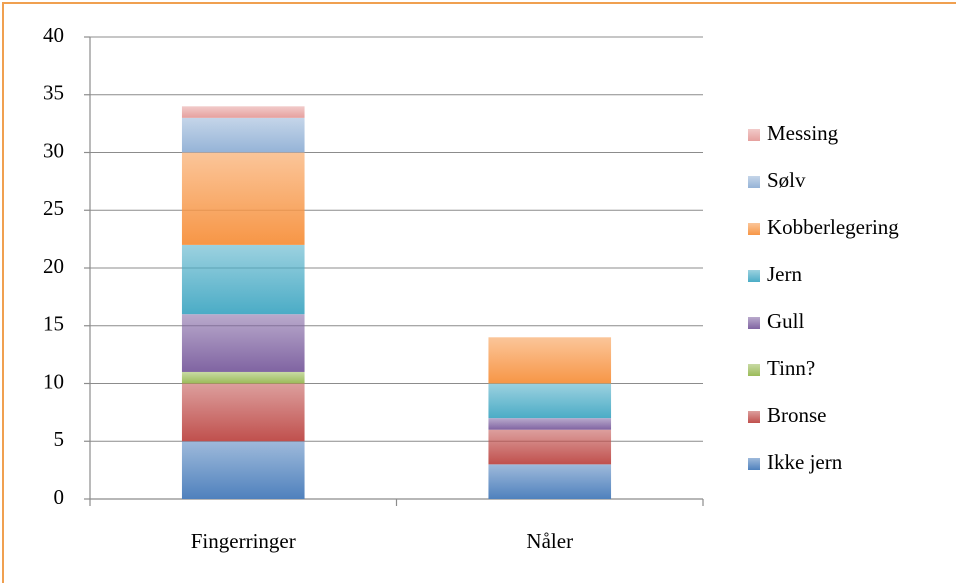  Describe the element at coordinates (803, 133) in the screenshot. I see `legend-label: Messing` at that location.